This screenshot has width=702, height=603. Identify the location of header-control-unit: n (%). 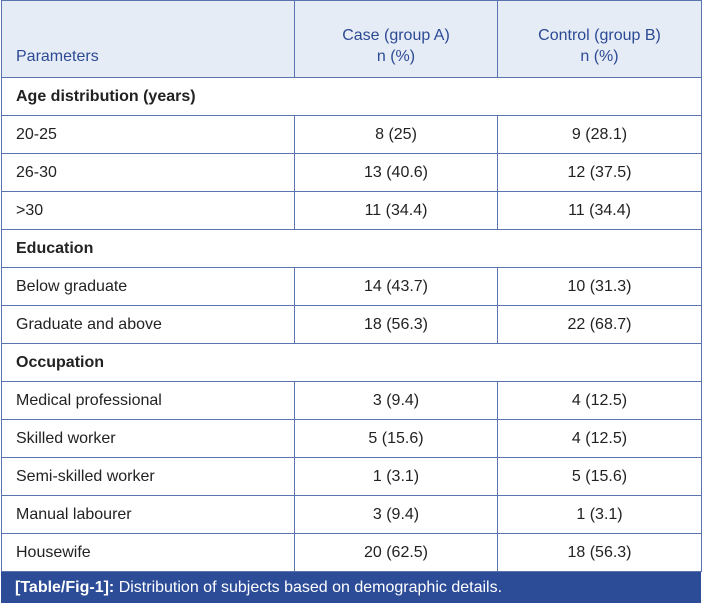
(599, 56).